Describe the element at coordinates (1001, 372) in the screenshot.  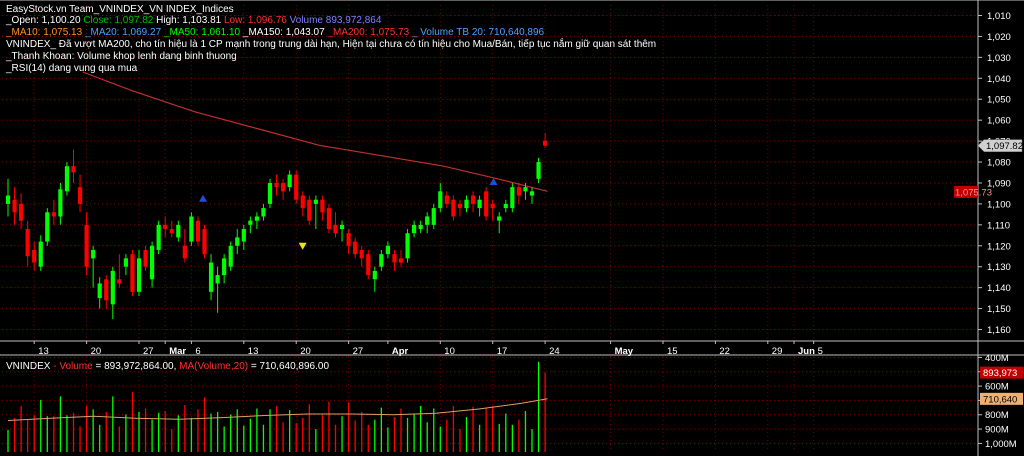
I see `volume-tag` at that location.